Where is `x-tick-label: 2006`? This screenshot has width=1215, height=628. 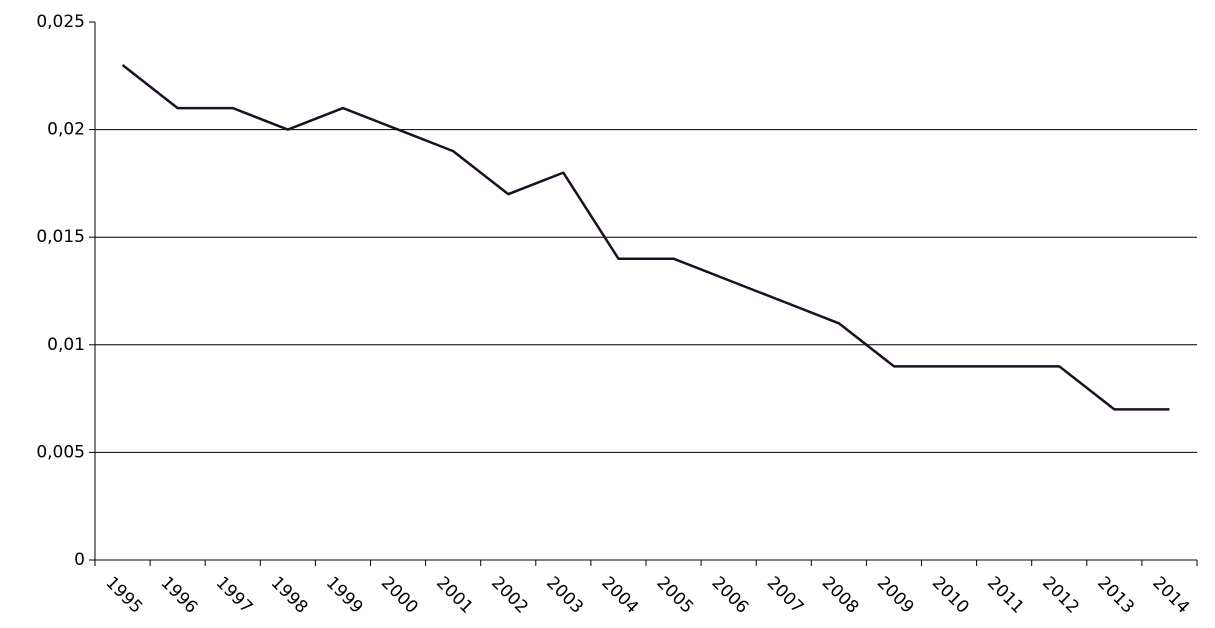 x-tick-label: 2006 is located at coordinates (730, 595).